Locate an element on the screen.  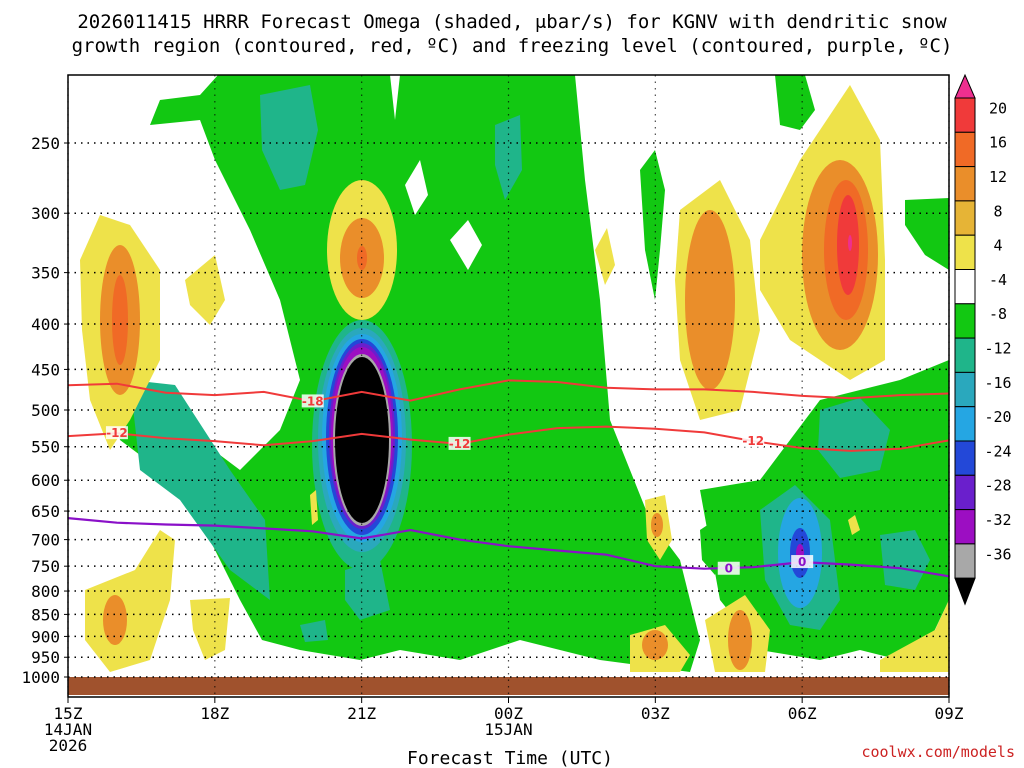
contour-label-4: 0 is located at coordinates (729, 569).